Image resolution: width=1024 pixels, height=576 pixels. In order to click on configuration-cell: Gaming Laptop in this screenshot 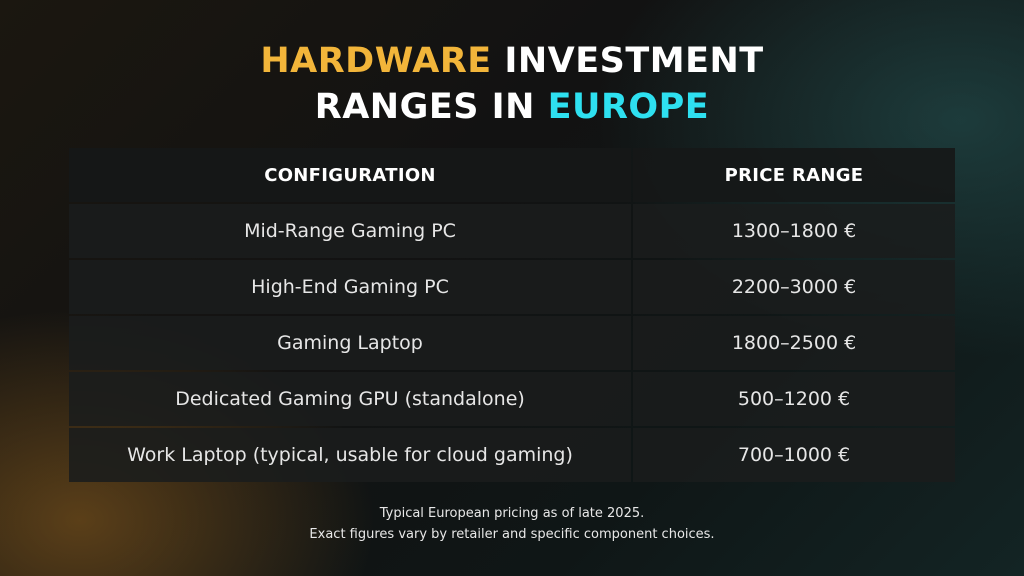, I will do `click(350, 343)`.